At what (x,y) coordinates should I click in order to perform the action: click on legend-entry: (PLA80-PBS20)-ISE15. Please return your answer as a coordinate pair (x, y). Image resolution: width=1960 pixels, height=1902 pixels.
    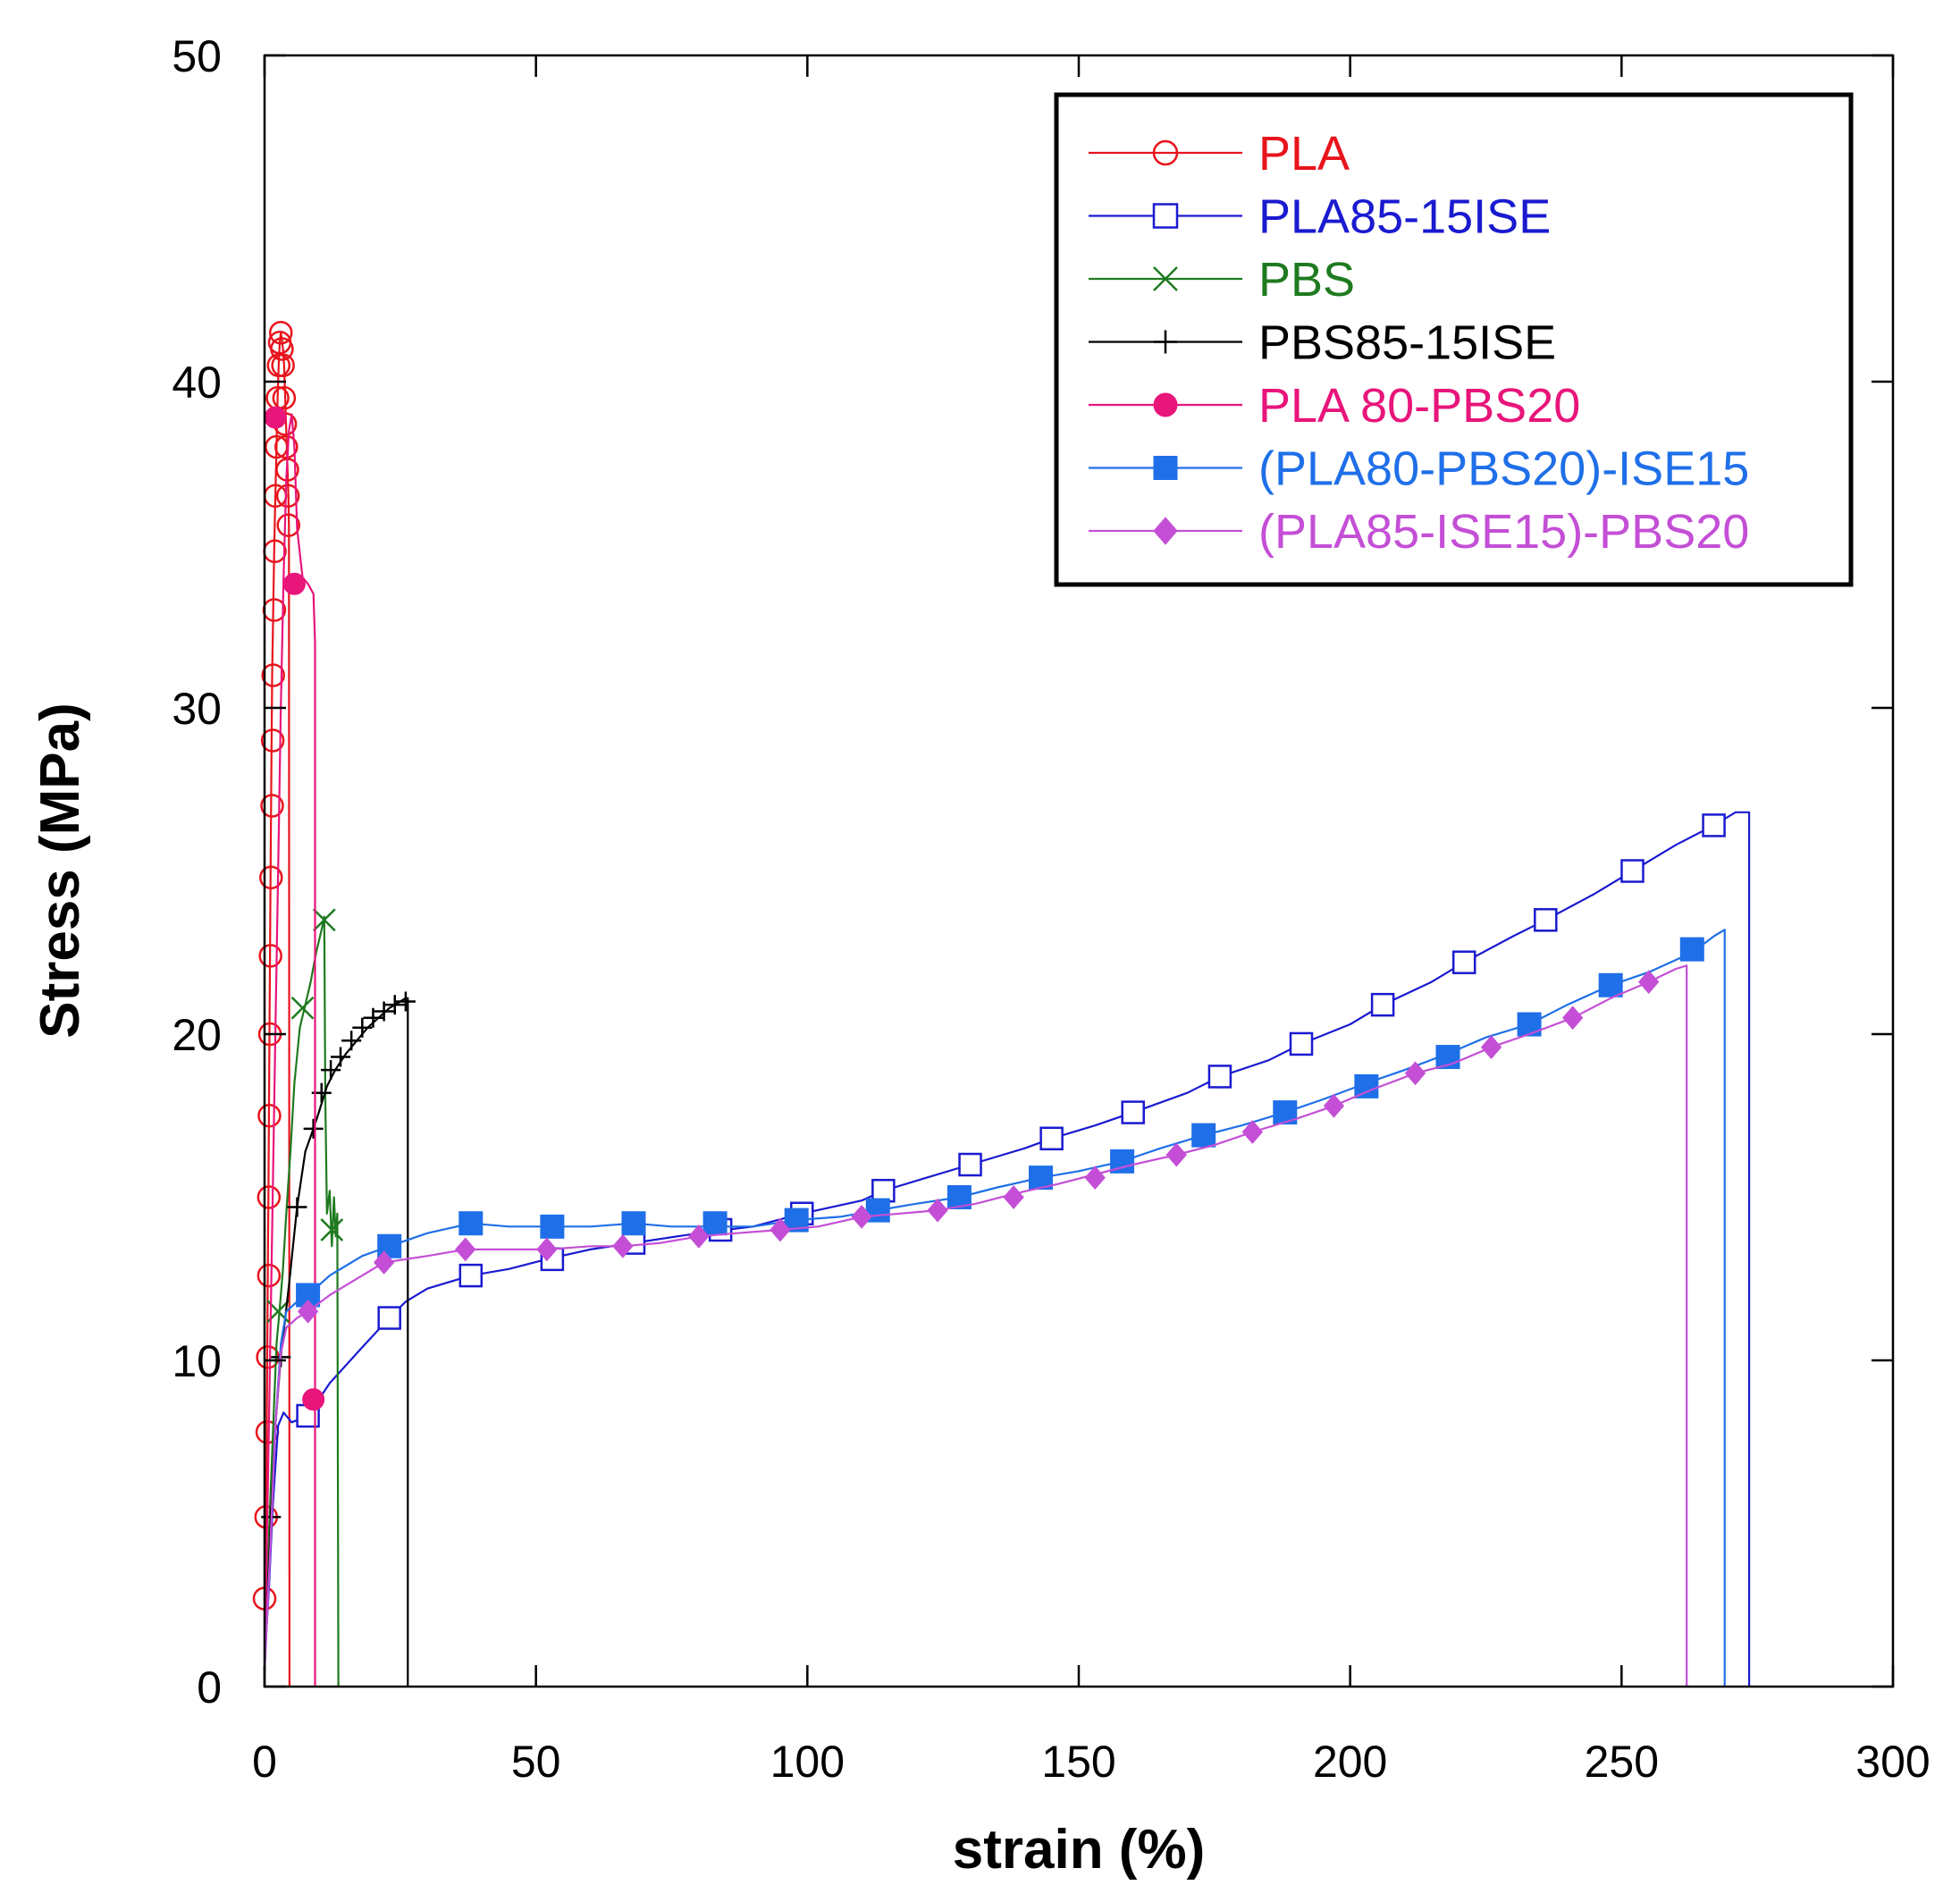
    Looking at the image, I should click on (1419, 469).